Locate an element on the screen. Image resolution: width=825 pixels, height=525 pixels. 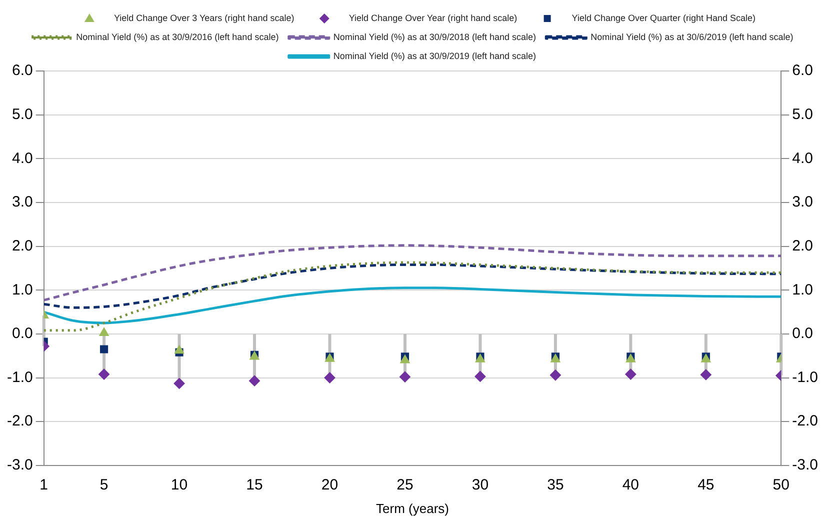
x-tick-label: 20 is located at coordinates (329, 485).